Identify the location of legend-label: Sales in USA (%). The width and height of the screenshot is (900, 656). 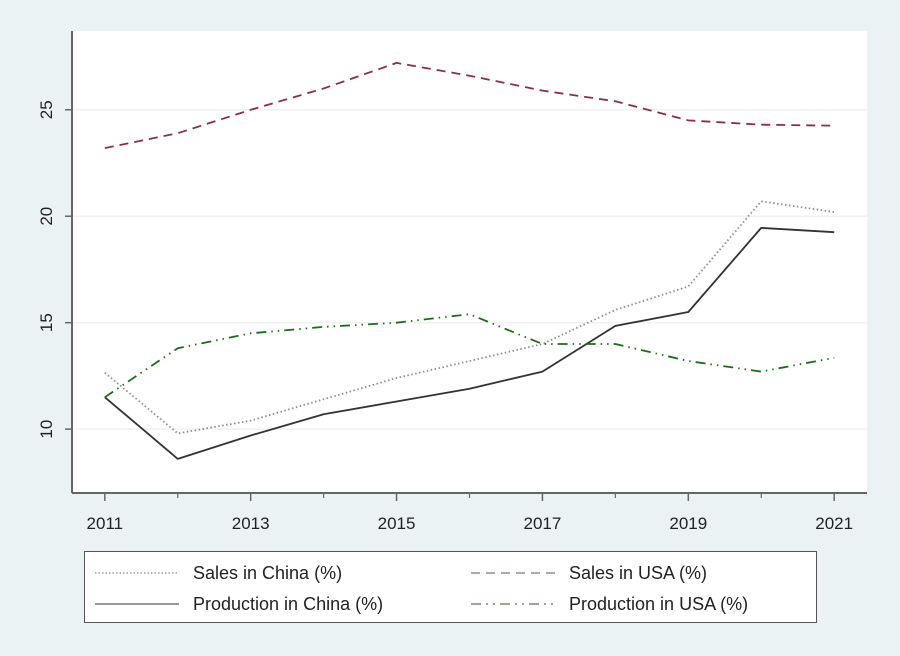
(638, 572).